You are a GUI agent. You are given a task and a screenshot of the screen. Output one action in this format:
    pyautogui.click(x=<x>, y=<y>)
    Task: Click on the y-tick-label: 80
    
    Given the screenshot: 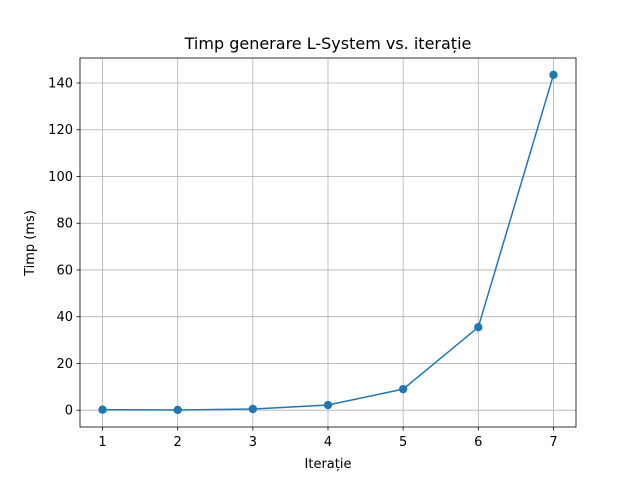 What is the action you would take?
    pyautogui.click(x=64, y=224)
    